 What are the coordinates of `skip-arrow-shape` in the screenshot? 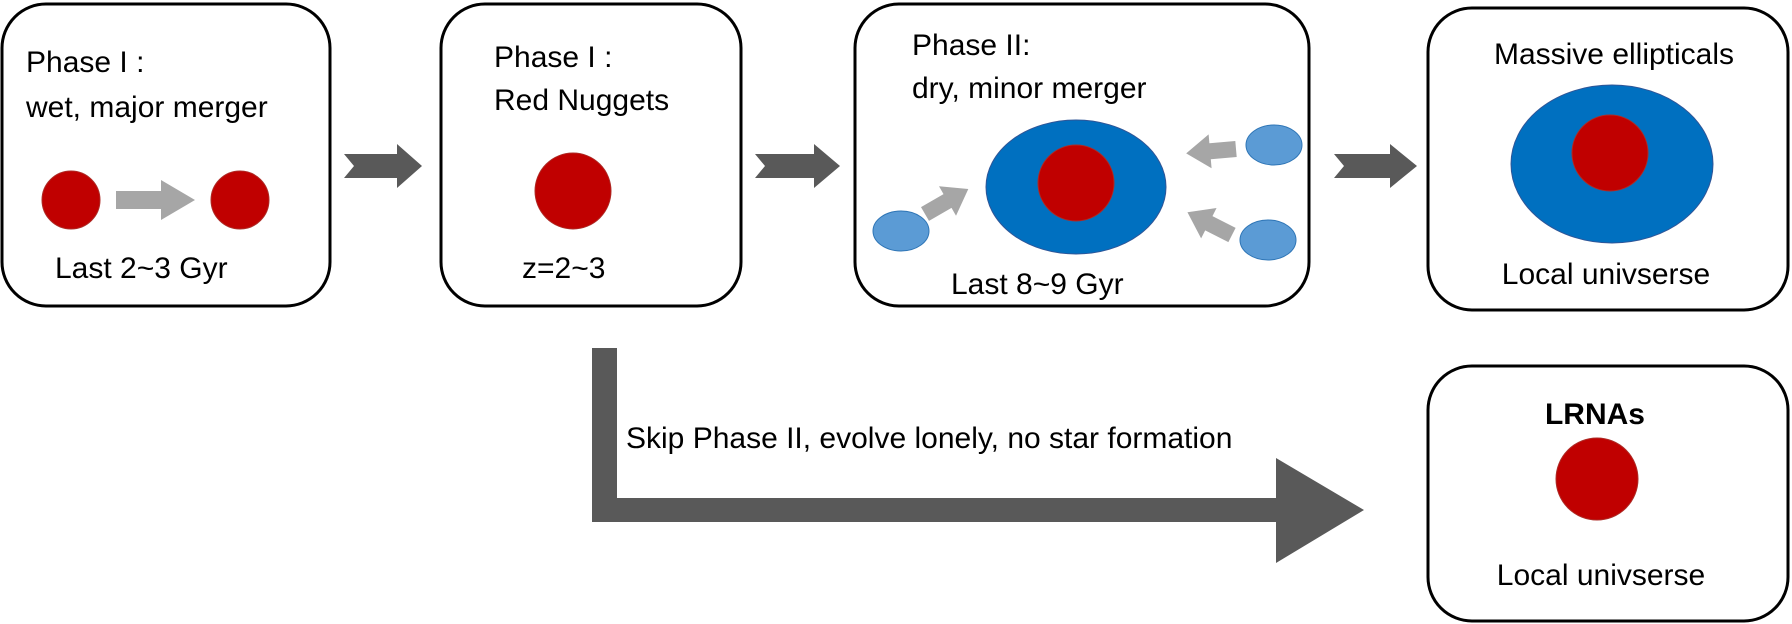 It's located at (978, 455).